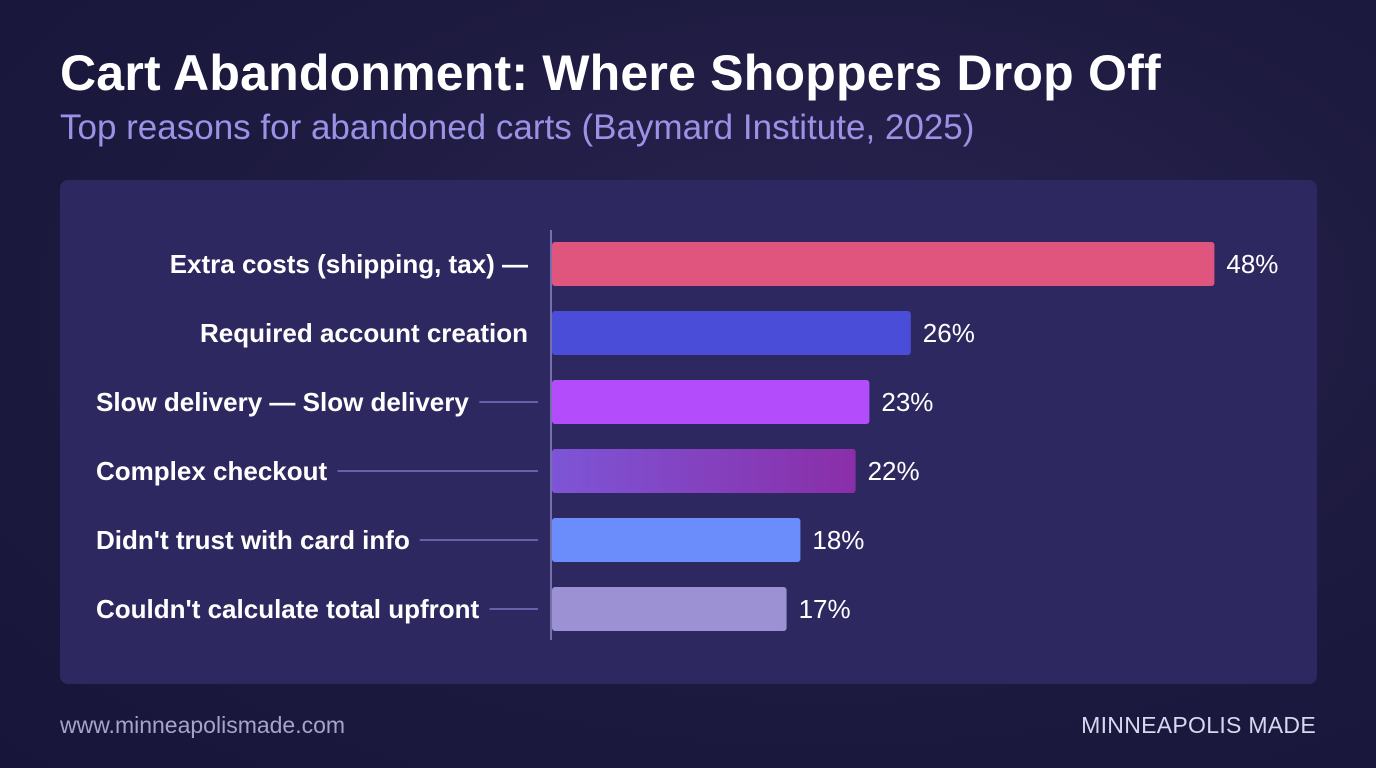 Image resolution: width=1376 pixels, height=768 pixels. What do you see at coordinates (907, 402) in the screenshot?
I see `value-label: 23%` at bounding box center [907, 402].